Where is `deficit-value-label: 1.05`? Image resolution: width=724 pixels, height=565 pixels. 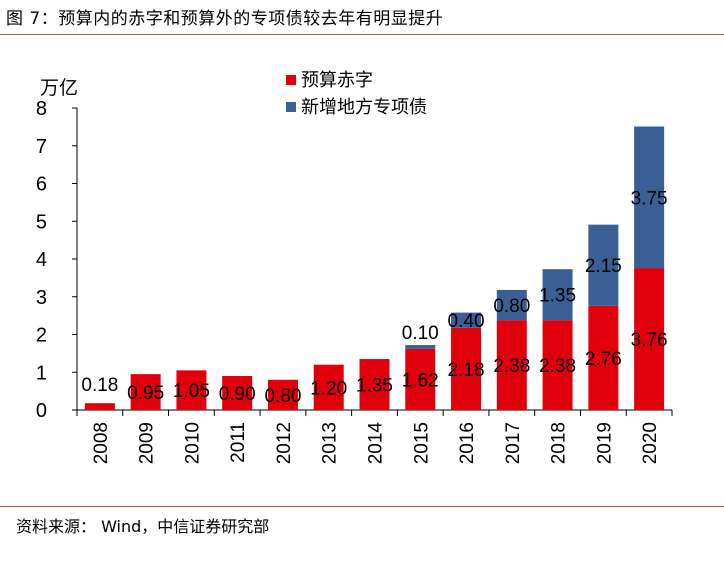
deficit-value-label: 1.05 is located at coordinates (191, 391).